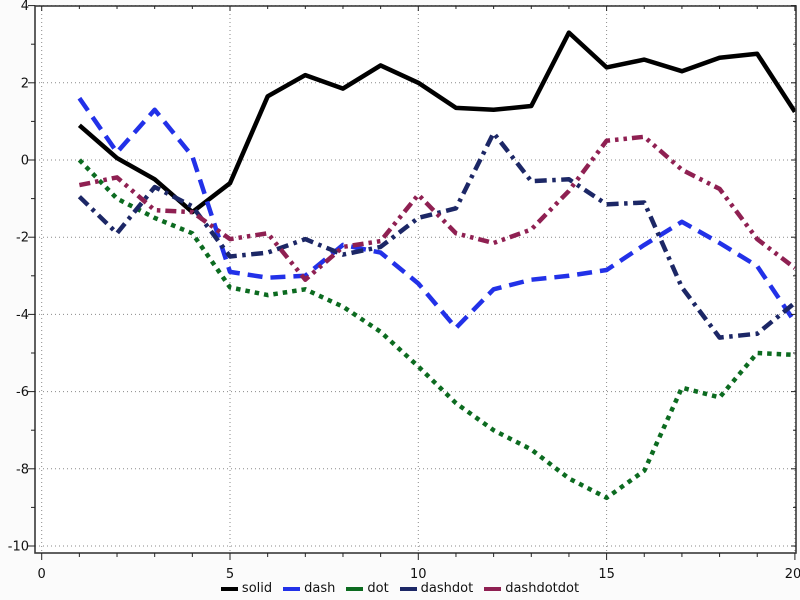 This screenshot has width=800, height=600. I want to click on x-tick-label: 10, so click(418, 574).